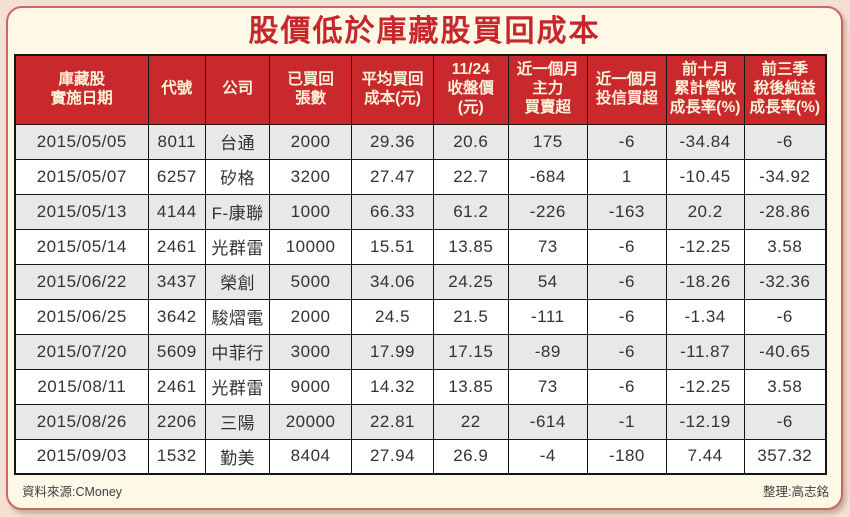 This screenshot has width=850, height=517. What do you see at coordinates (627, 456) in the screenshot?
I see `table-cell-r10-c8: -180` at bounding box center [627, 456].